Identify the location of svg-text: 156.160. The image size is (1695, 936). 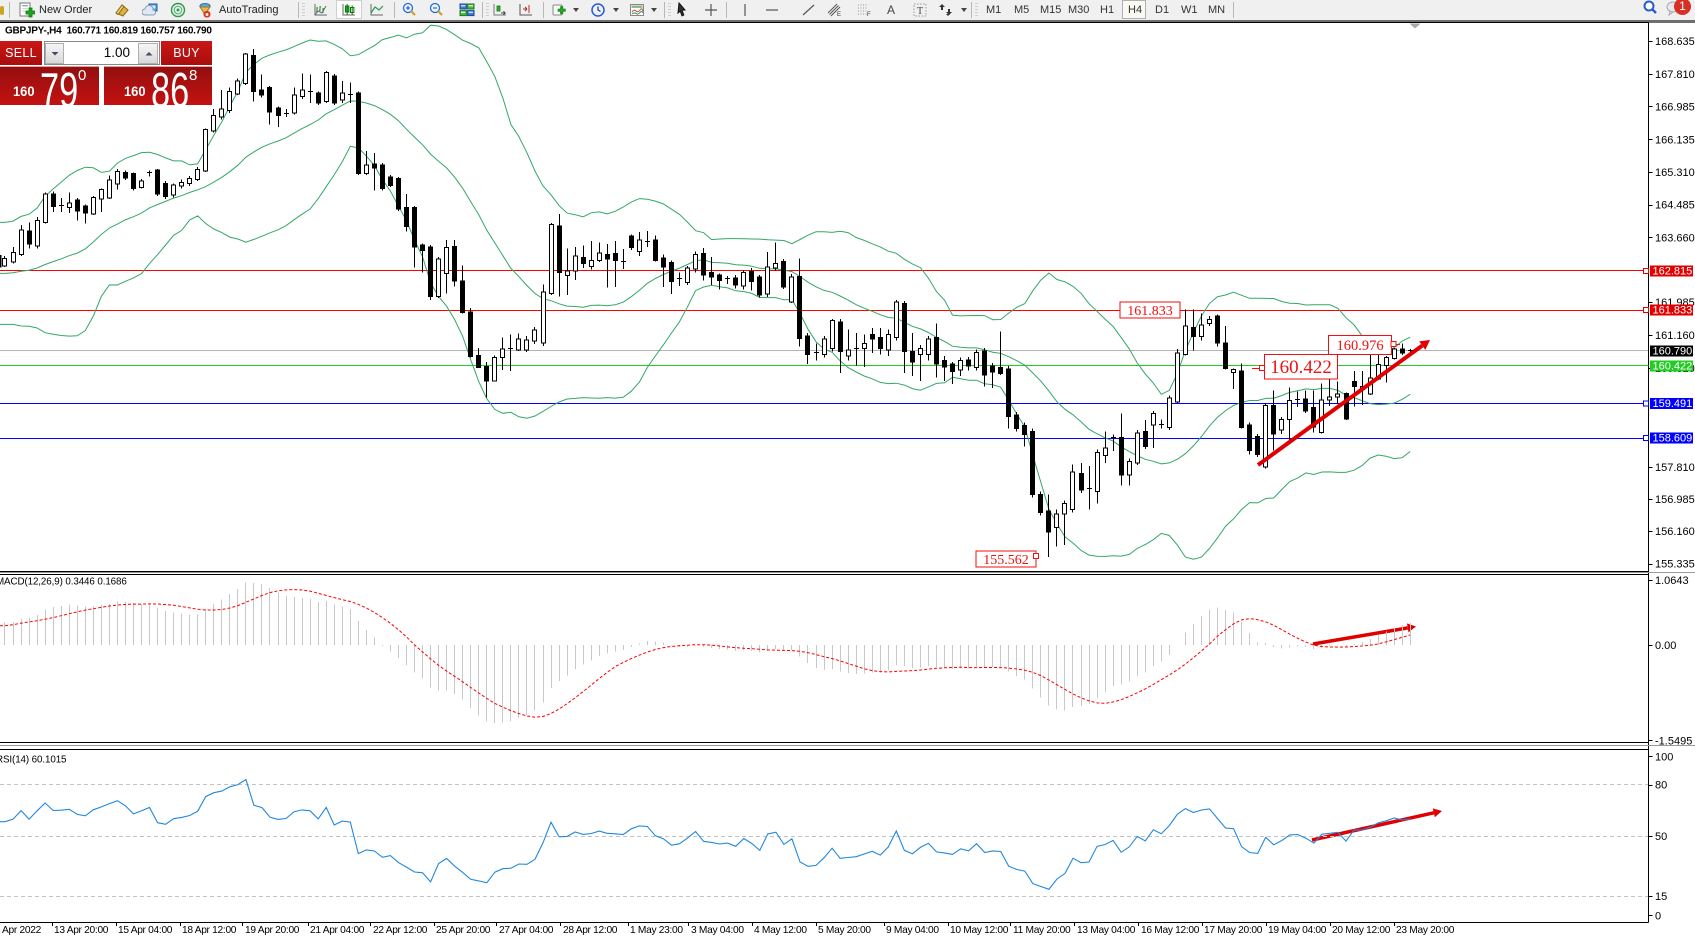
(1675, 532).